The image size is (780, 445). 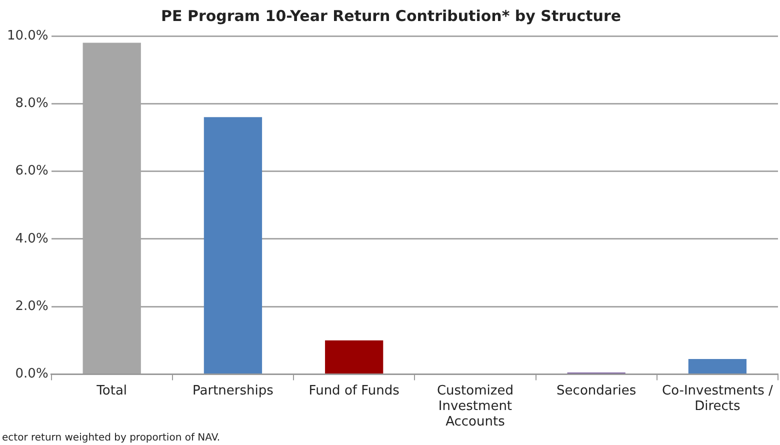 I want to click on x-tick-label: Co-Investments / Directs, so click(x=718, y=398).